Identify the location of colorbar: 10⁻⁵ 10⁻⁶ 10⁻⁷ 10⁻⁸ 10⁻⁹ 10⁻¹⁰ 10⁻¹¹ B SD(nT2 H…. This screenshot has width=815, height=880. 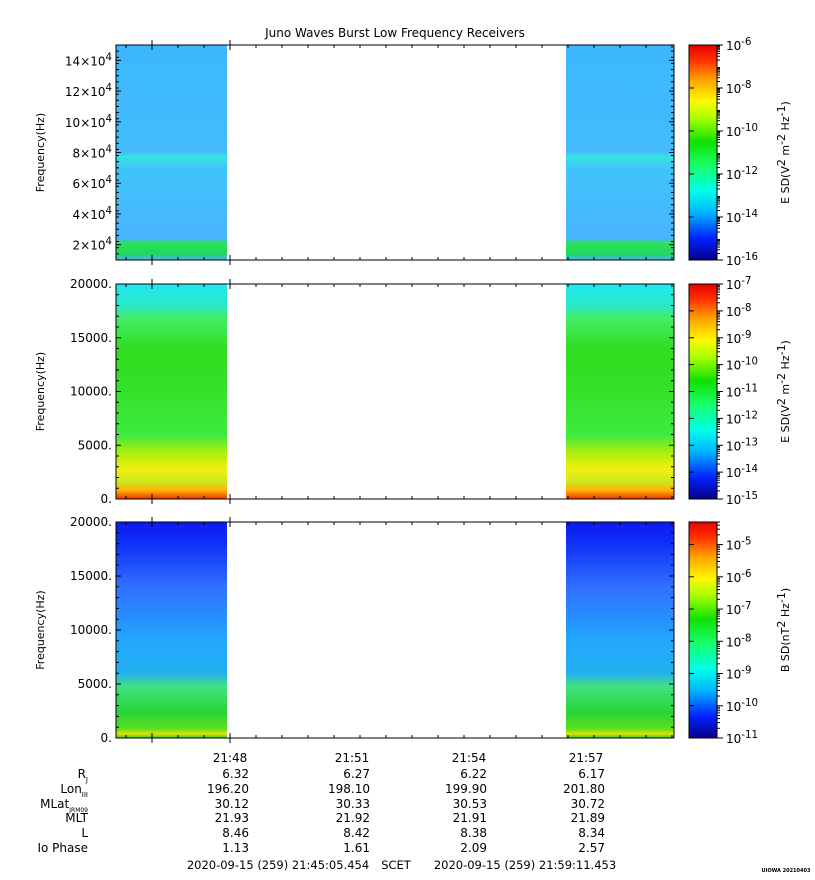
(740, 633).